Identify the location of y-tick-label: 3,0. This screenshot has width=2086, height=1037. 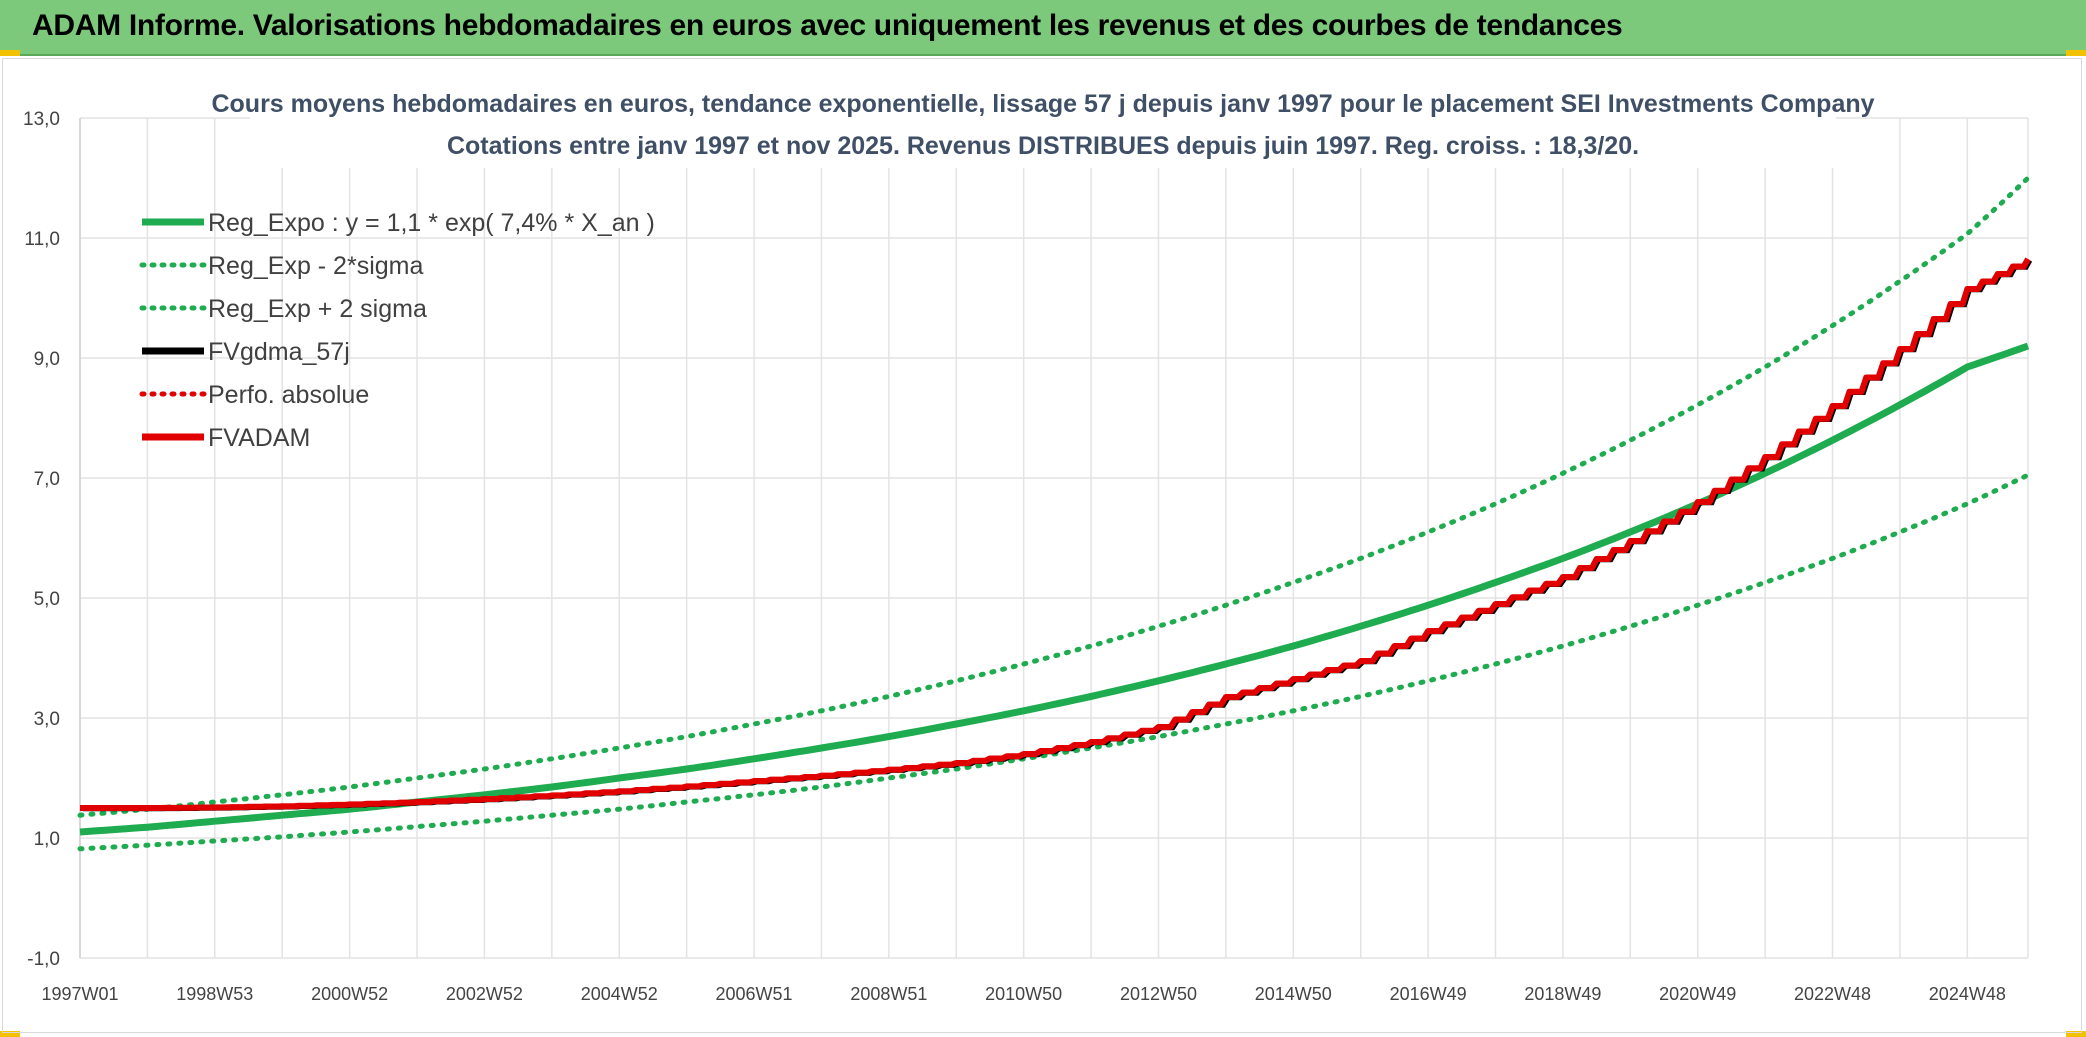
(47, 719).